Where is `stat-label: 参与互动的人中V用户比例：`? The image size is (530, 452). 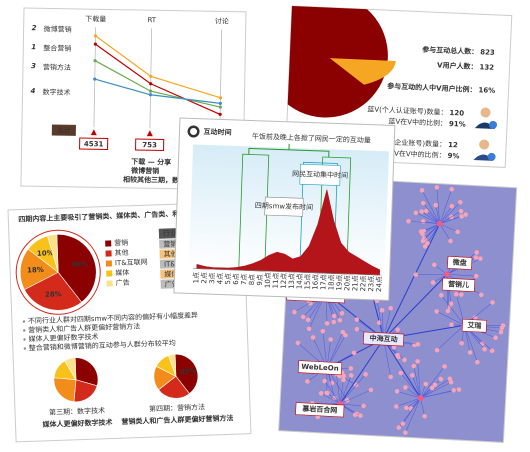 stat-label: 参与互动的人中V用户比例： is located at coordinates (432, 87).